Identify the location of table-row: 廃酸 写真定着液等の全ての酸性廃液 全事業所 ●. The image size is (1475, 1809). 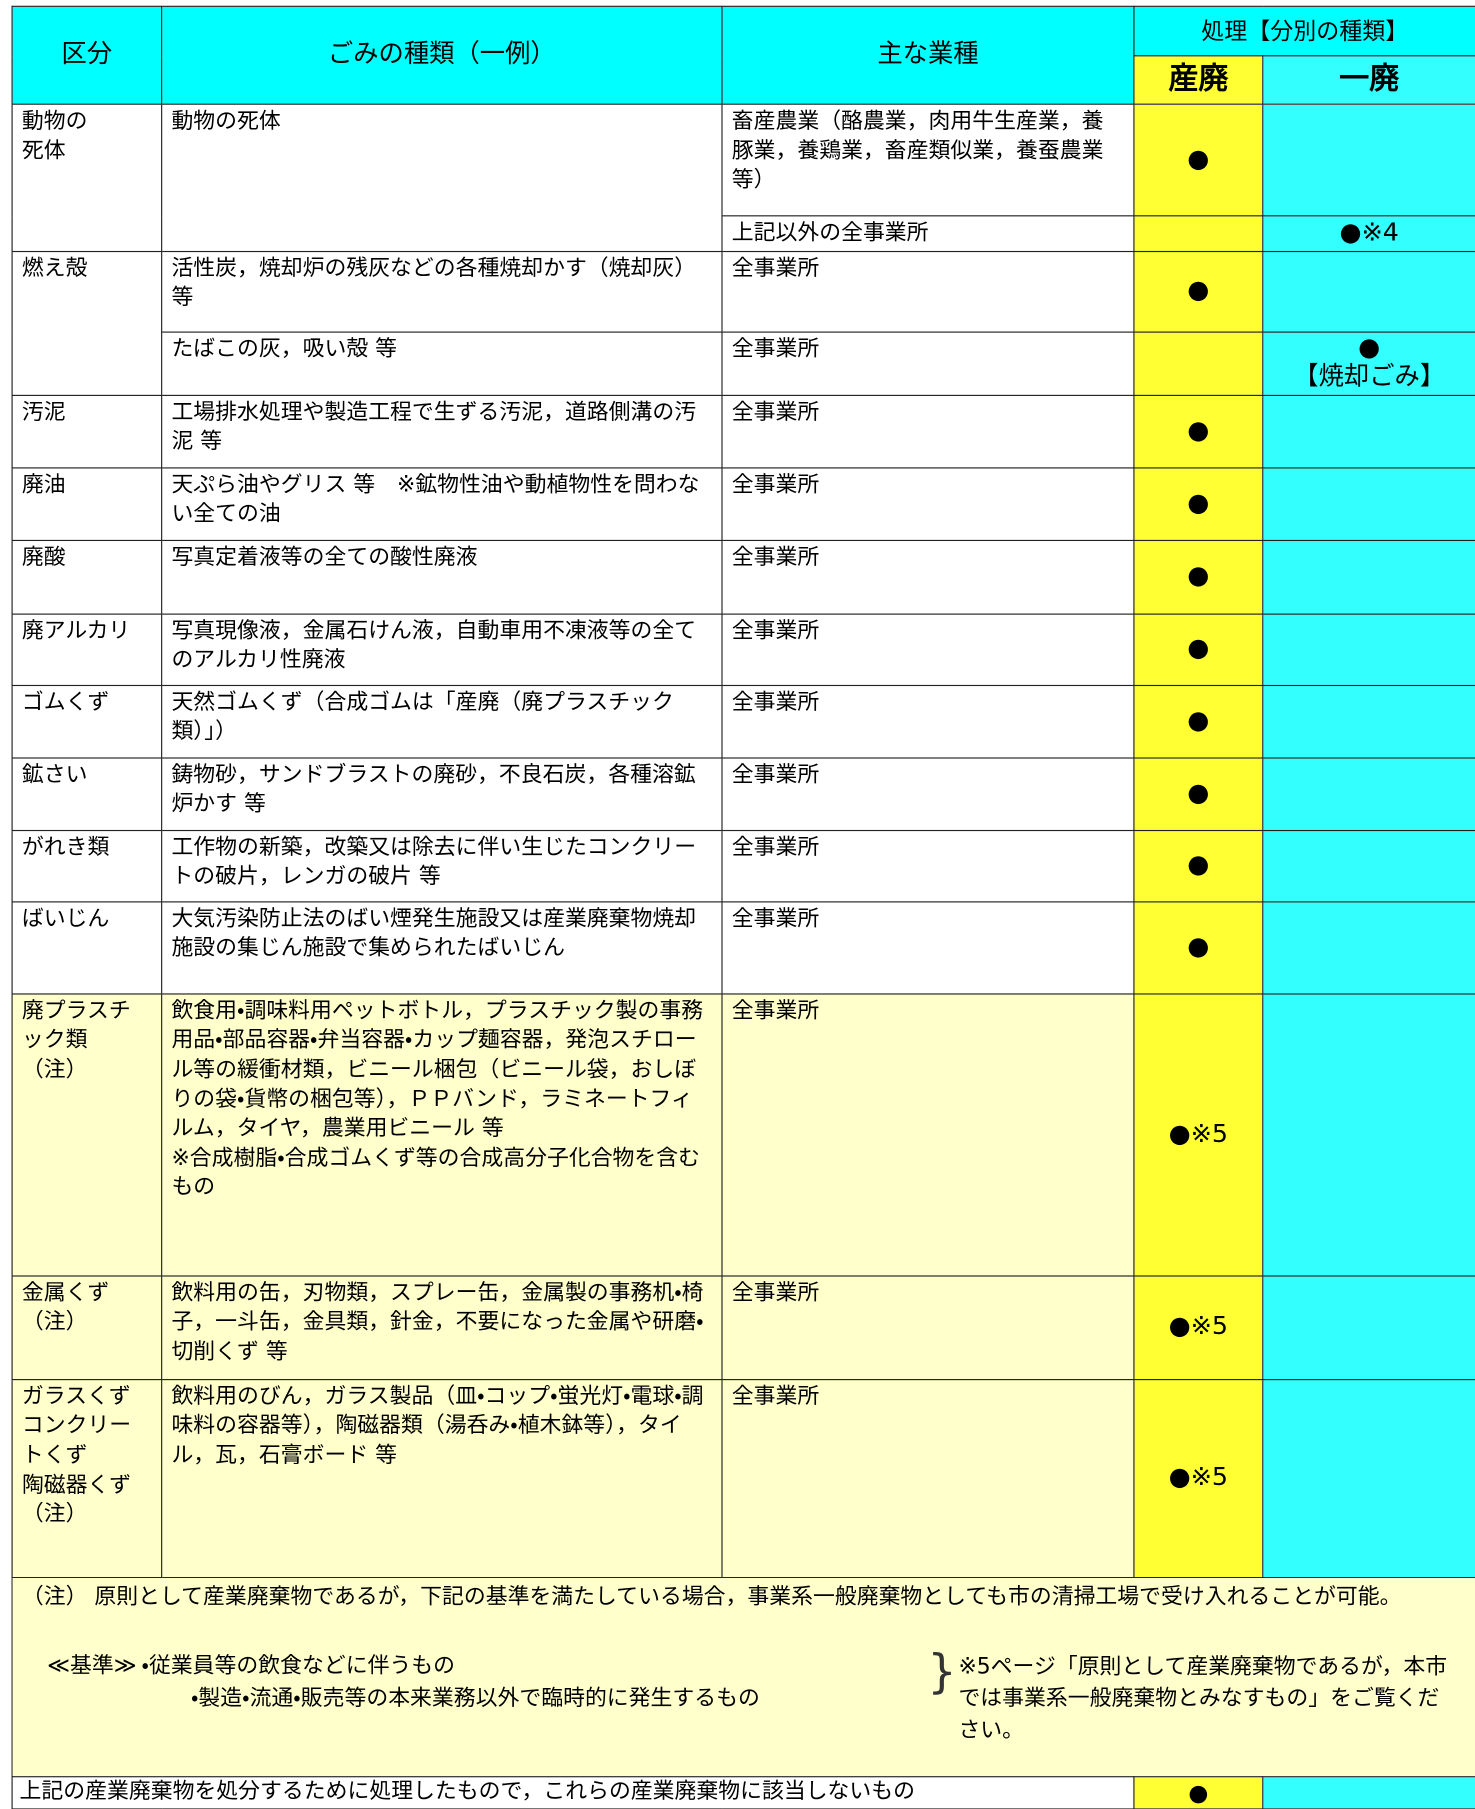
(743, 577).